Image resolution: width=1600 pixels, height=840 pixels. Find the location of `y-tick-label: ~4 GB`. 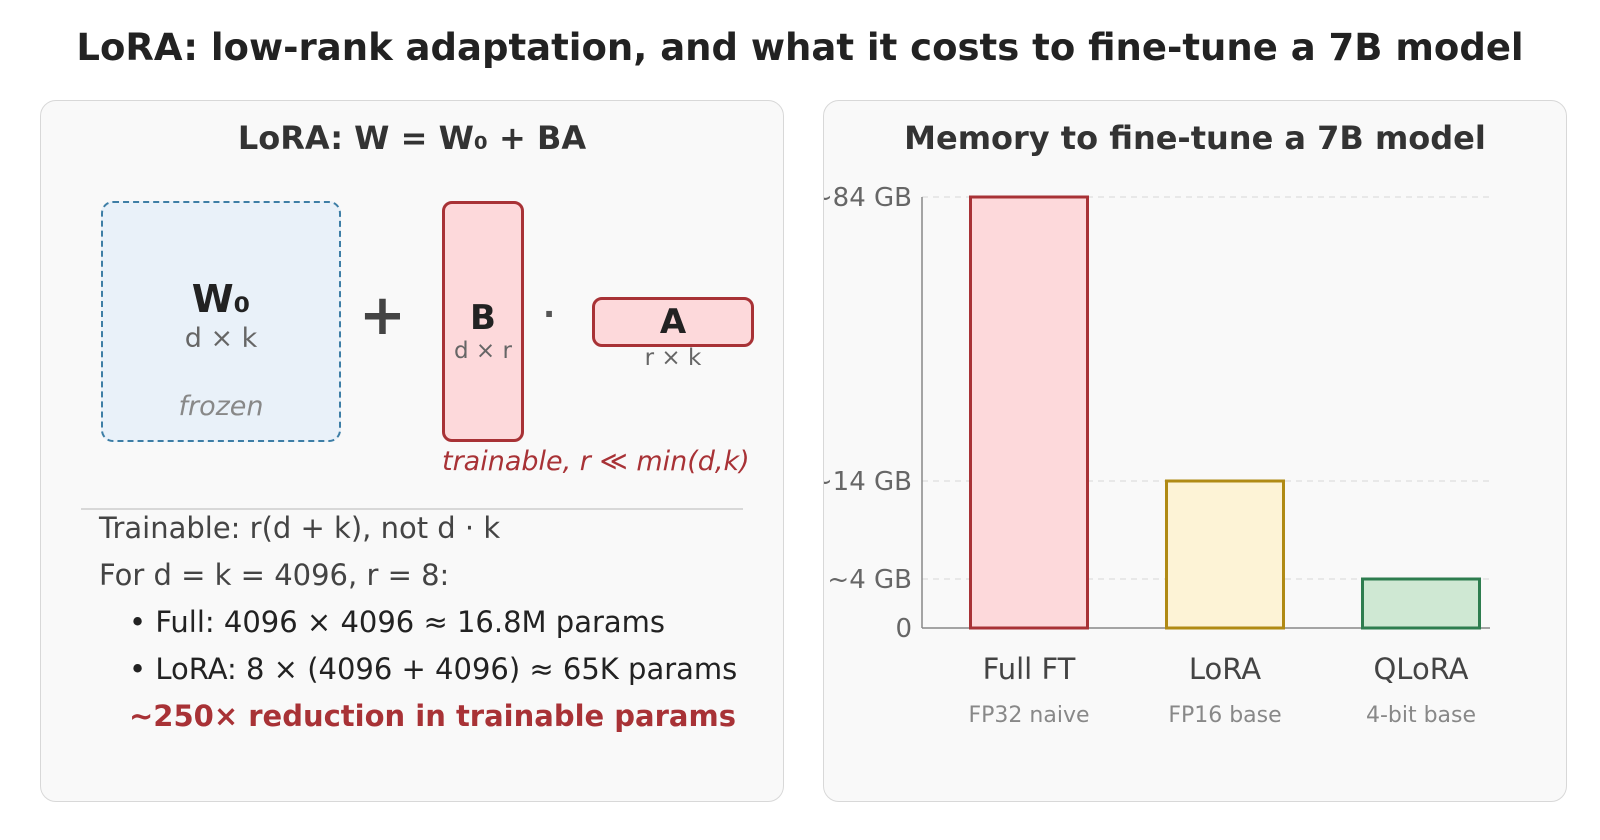

y-tick-label: ~4 GB is located at coordinates (869, 580).